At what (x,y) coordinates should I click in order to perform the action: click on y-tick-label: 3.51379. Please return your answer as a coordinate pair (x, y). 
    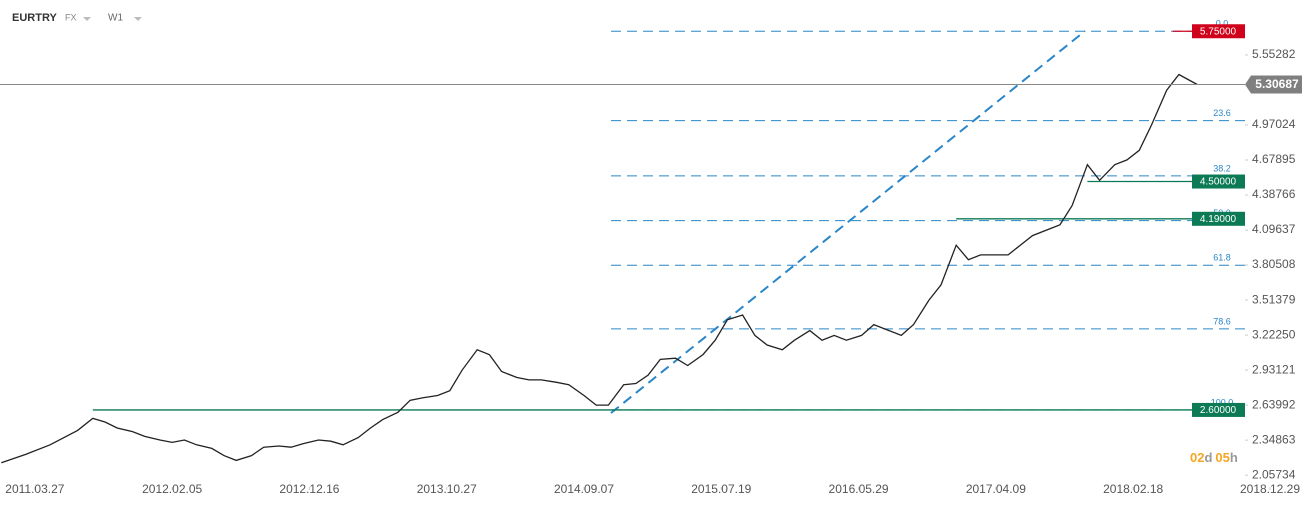
    Looking at the image, I should click on (1274, 299).